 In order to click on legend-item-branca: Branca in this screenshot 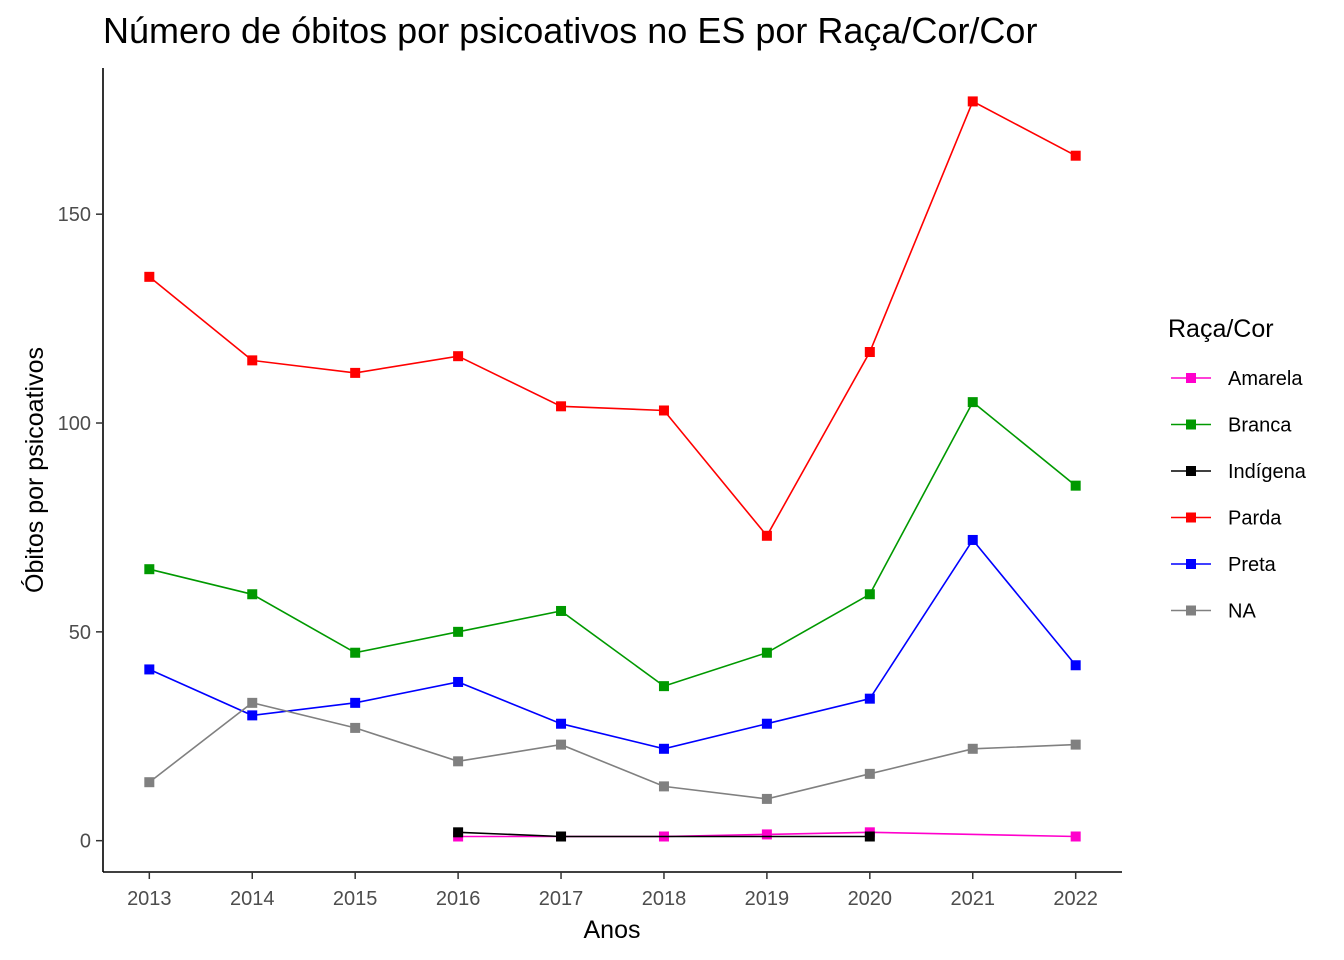, I will do `click(1231, 426)`.